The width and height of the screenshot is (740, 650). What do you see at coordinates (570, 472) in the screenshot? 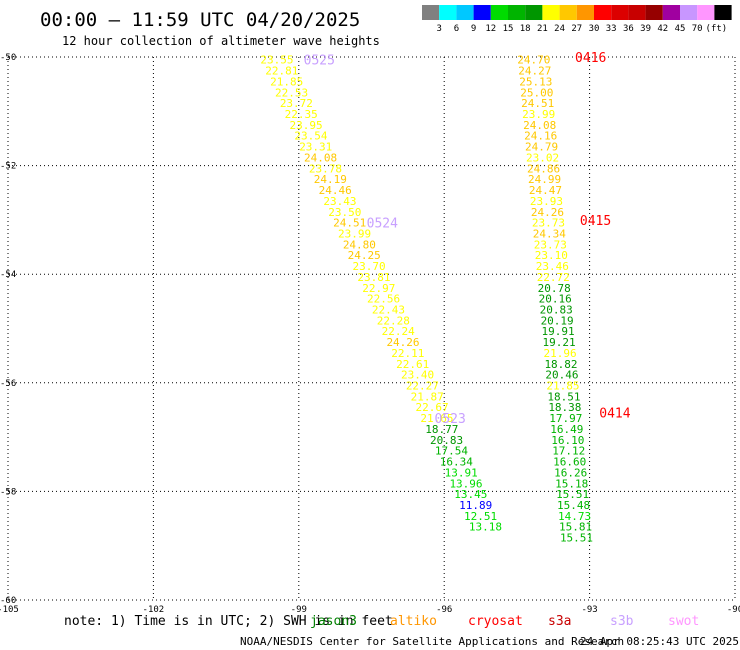
I see `wave-height-mark: 16.26` at bounding box center [570, 472].